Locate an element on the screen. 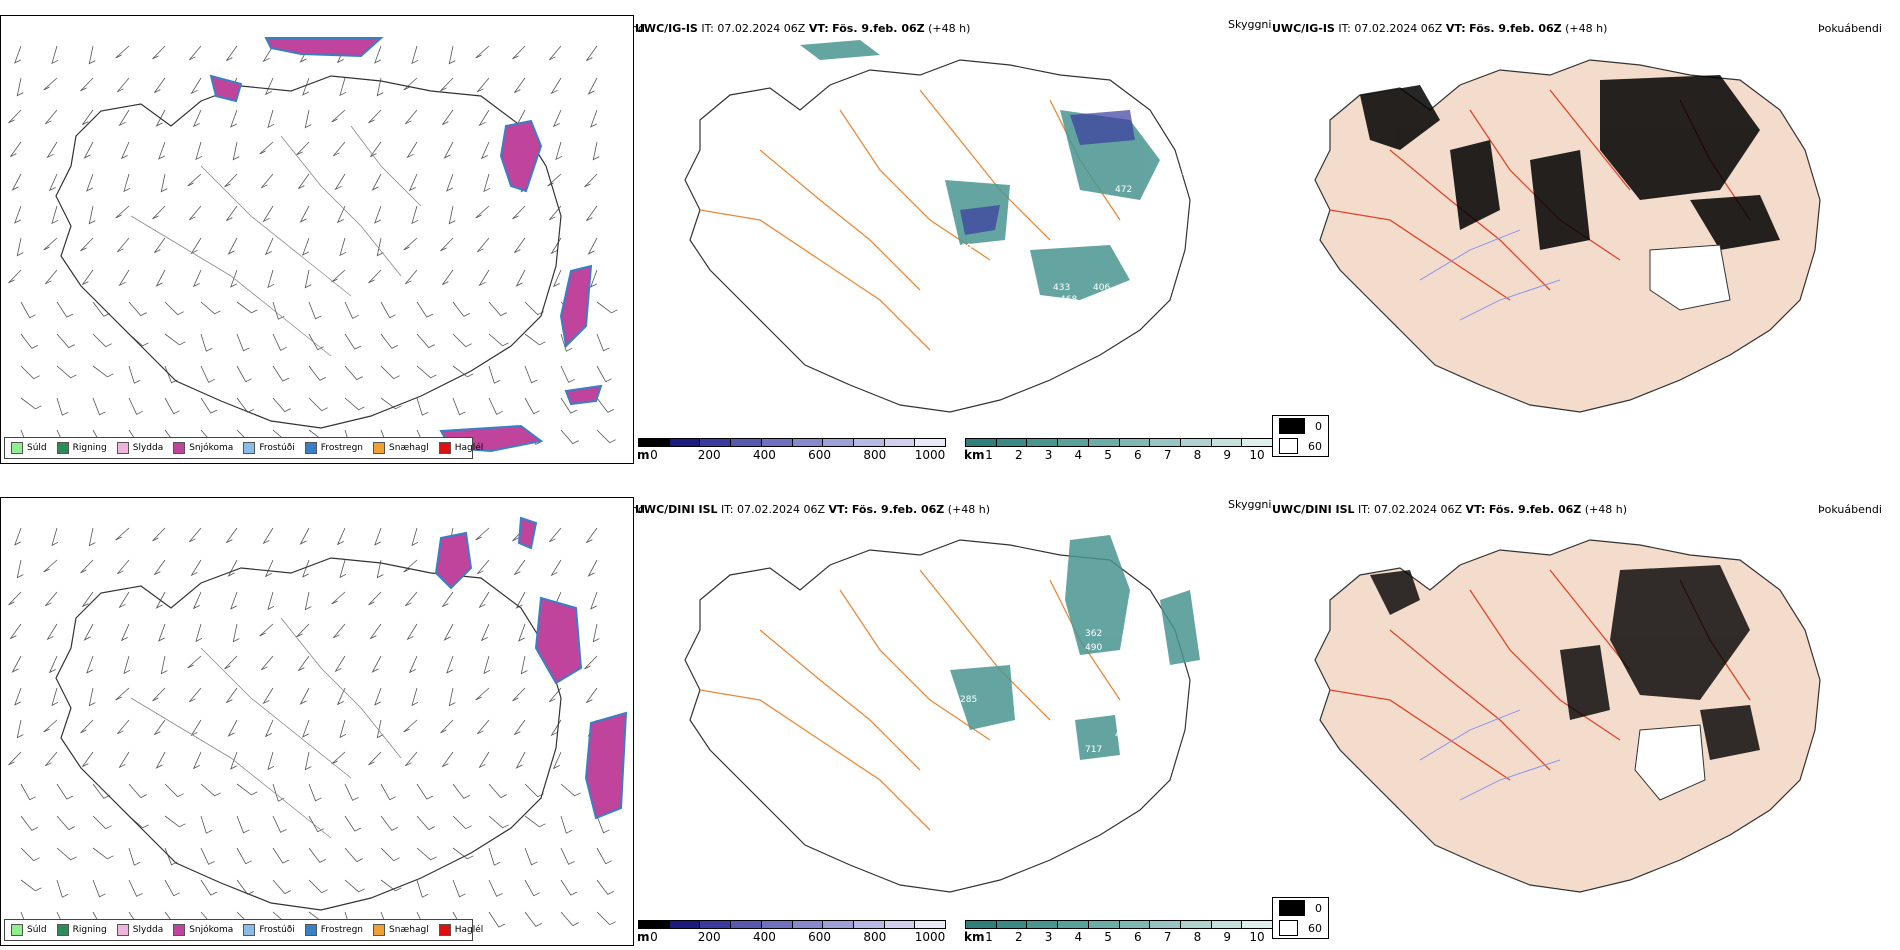 This screenshot has width=1900, height=950. scale-tick-label: 6 is located at coordinates (1138, 455).